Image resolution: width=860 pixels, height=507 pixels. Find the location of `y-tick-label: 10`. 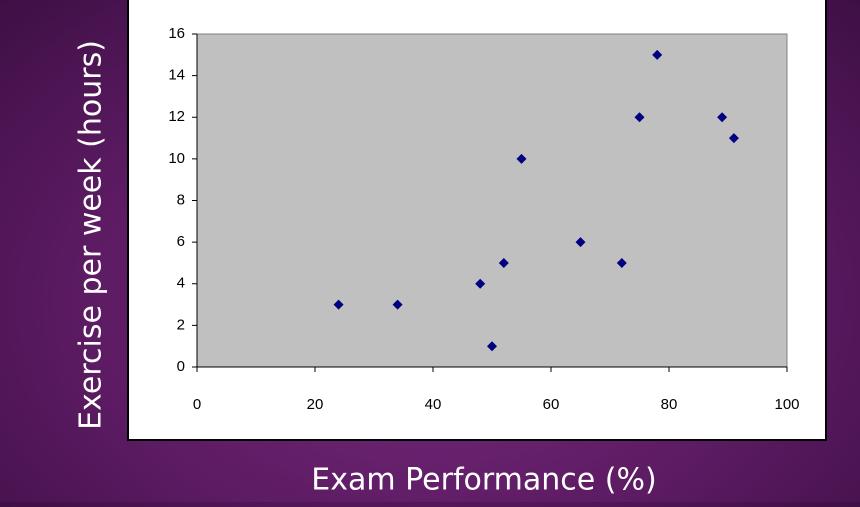

y-tick-label: 10 is located at coordinates (176, 158).